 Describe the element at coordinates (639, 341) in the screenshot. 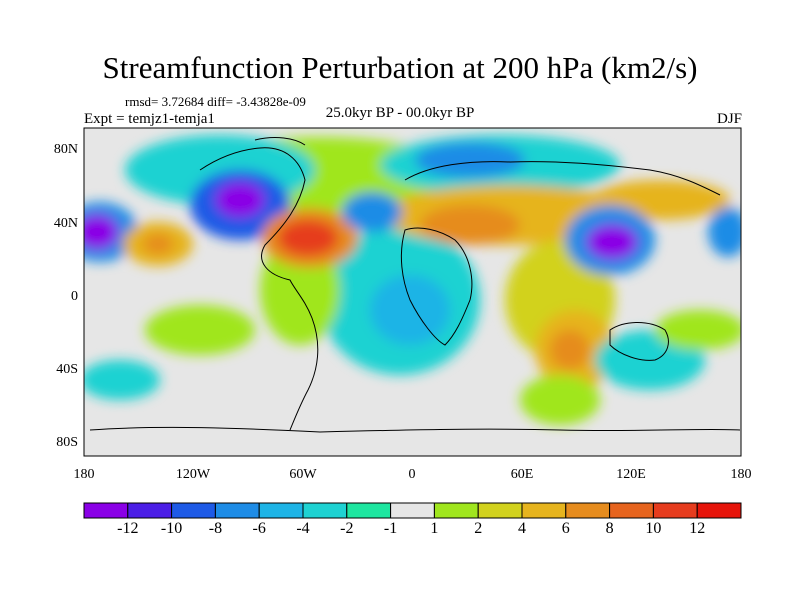

I see `australia-coastline` at that location.